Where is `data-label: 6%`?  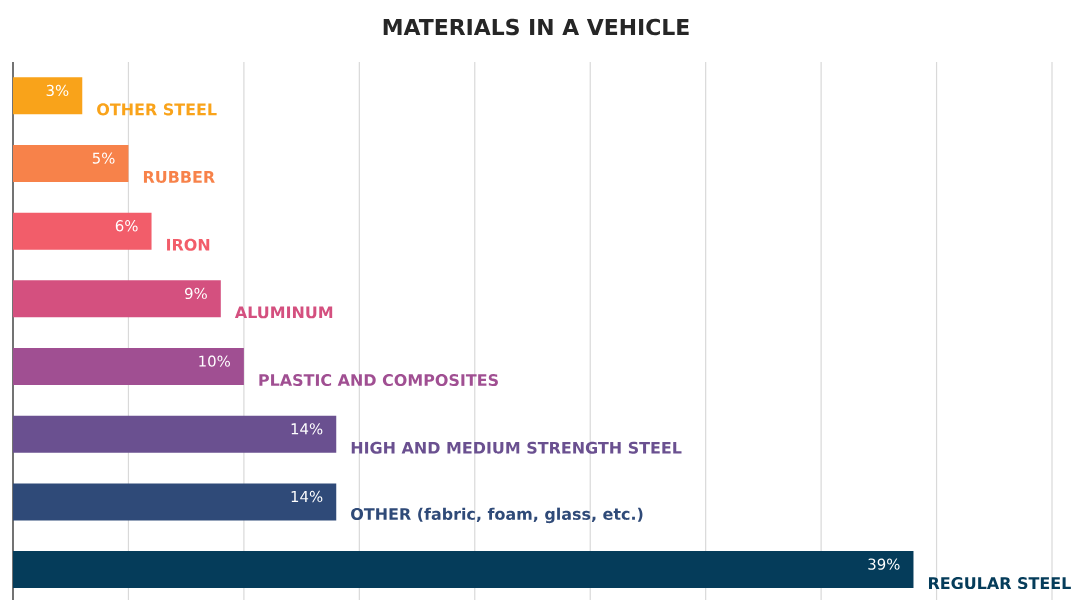
data-label: 6% is located at coordinates (126, 226).